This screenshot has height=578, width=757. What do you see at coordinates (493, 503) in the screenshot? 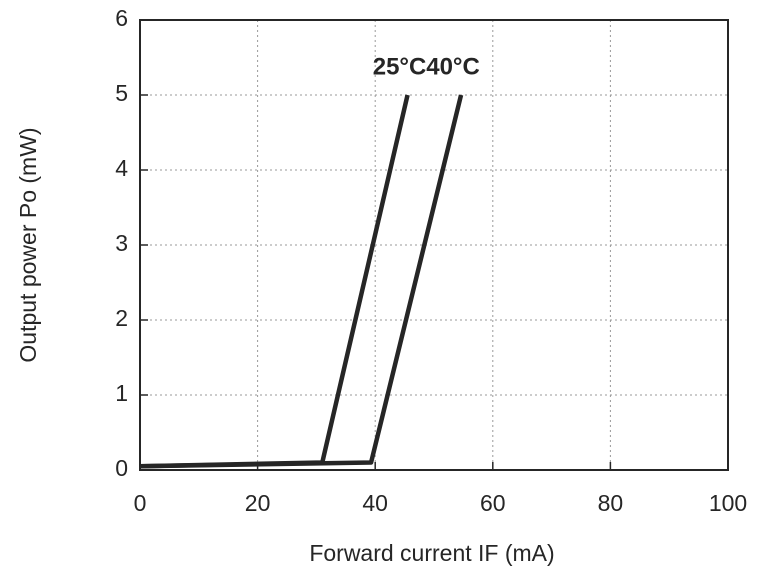
I see `x-tick-label: 60` at bounding box center [493, 503].